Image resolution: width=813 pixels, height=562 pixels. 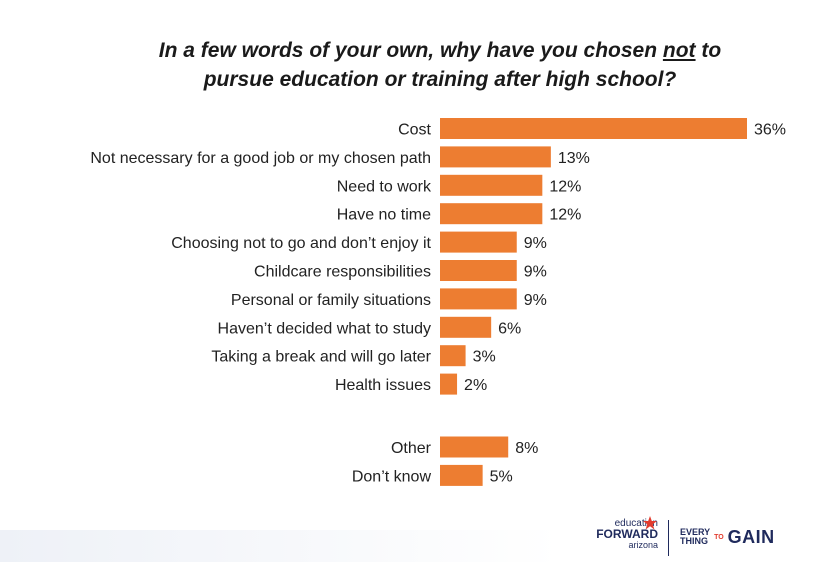 What do you see at coordinates (636, 523) in the screenshot?
I see `logo-line-education: education` at bounding box center [636, 523].